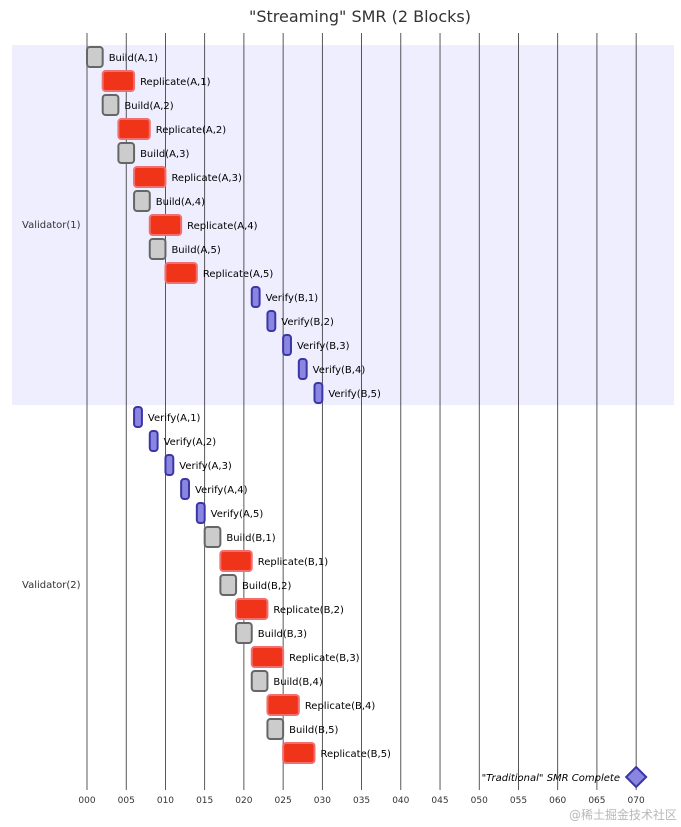 The height and width of the screenshot is (827, 681). What do you see at coordinates (297, 682) in the screenshot?
I see `task-label: Build(B,4)` at bounding box center [297, 682].